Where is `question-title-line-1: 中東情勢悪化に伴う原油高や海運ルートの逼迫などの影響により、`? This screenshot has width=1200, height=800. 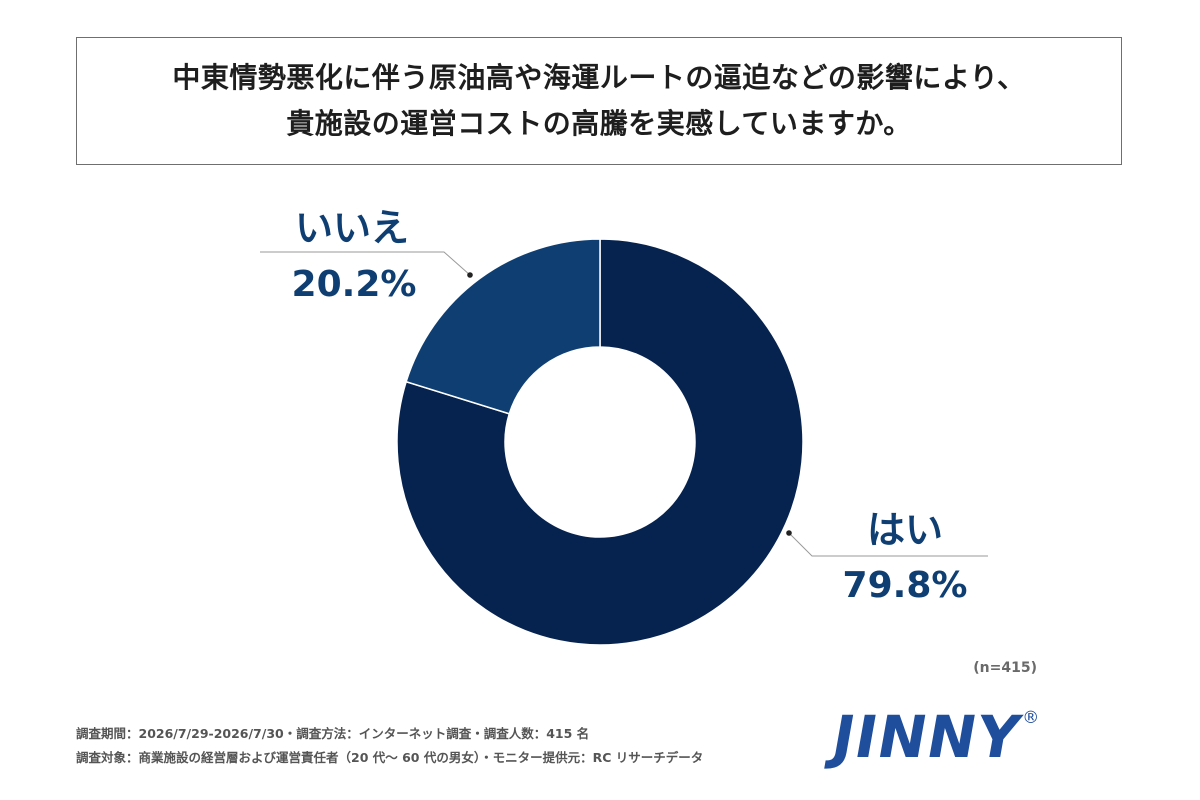
question-title-line-1: 中東情勢悪化に伴う原油高や海運ルートの逼迫などの影響により、 is located at coordinates (599, 77).